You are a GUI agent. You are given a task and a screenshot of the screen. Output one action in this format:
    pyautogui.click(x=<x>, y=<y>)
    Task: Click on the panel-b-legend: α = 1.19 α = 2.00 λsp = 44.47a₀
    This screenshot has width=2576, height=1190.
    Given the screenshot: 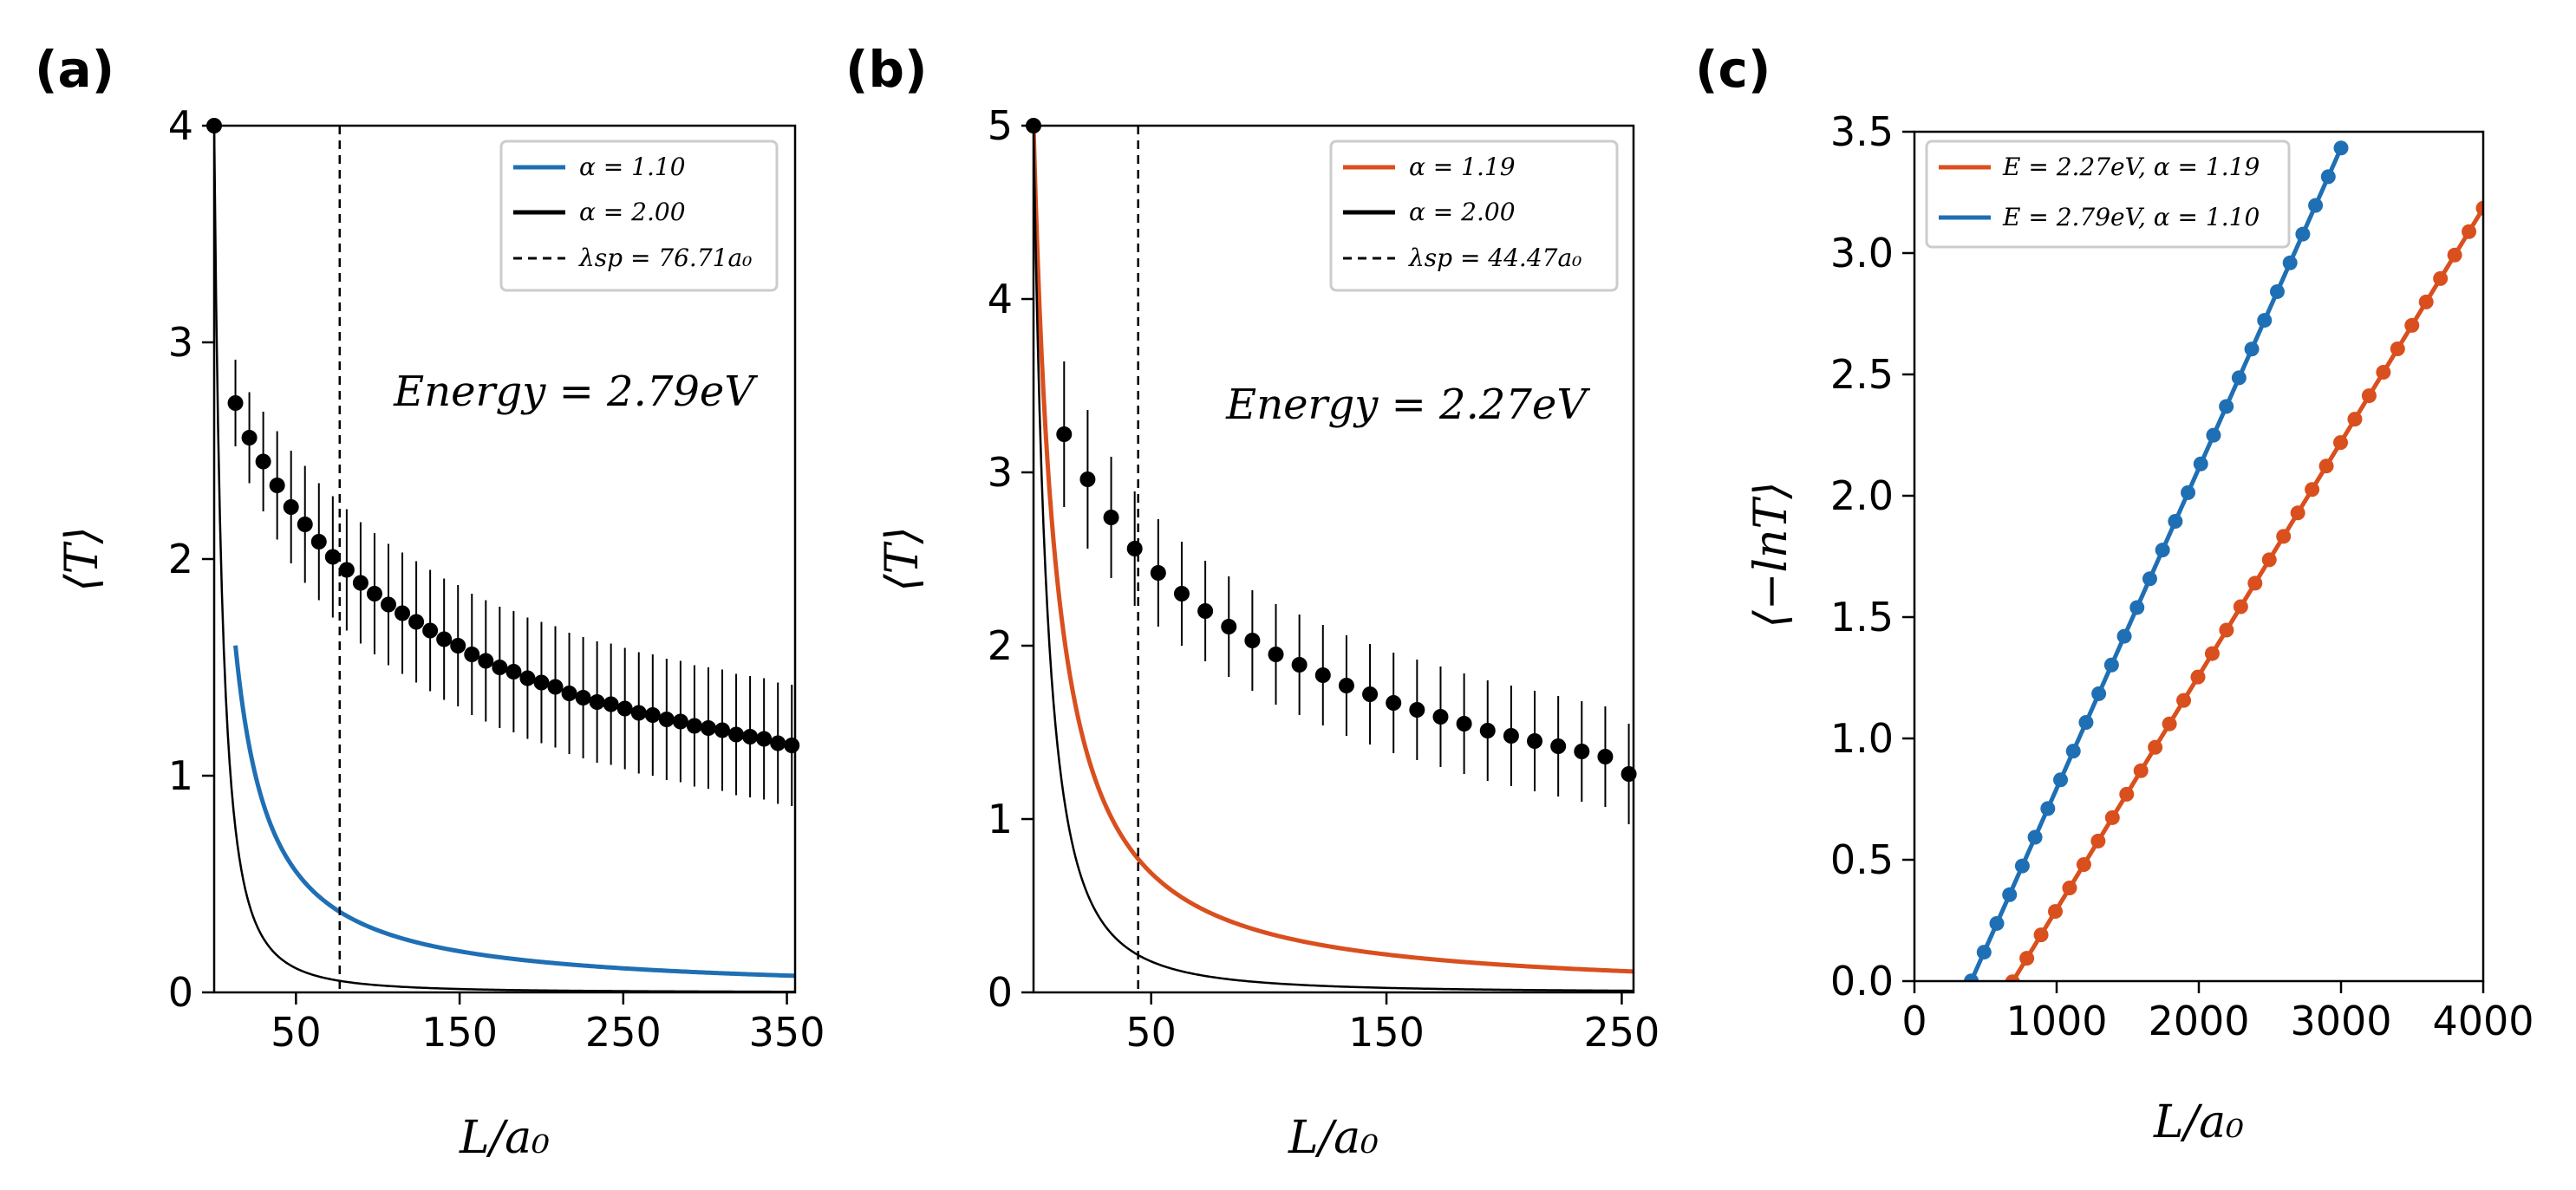 What is the action you would take?
    pyautogui.click(x=1474, y=216)
    